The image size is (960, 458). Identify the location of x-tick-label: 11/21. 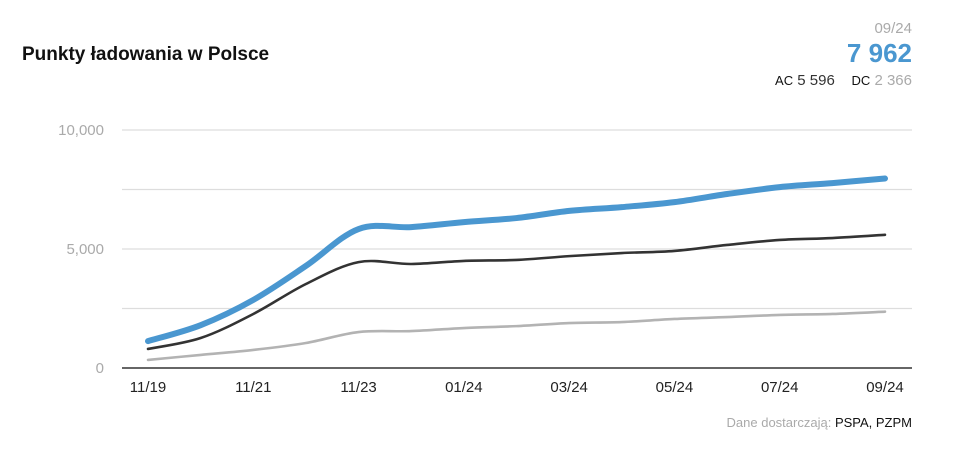
(253, 387).